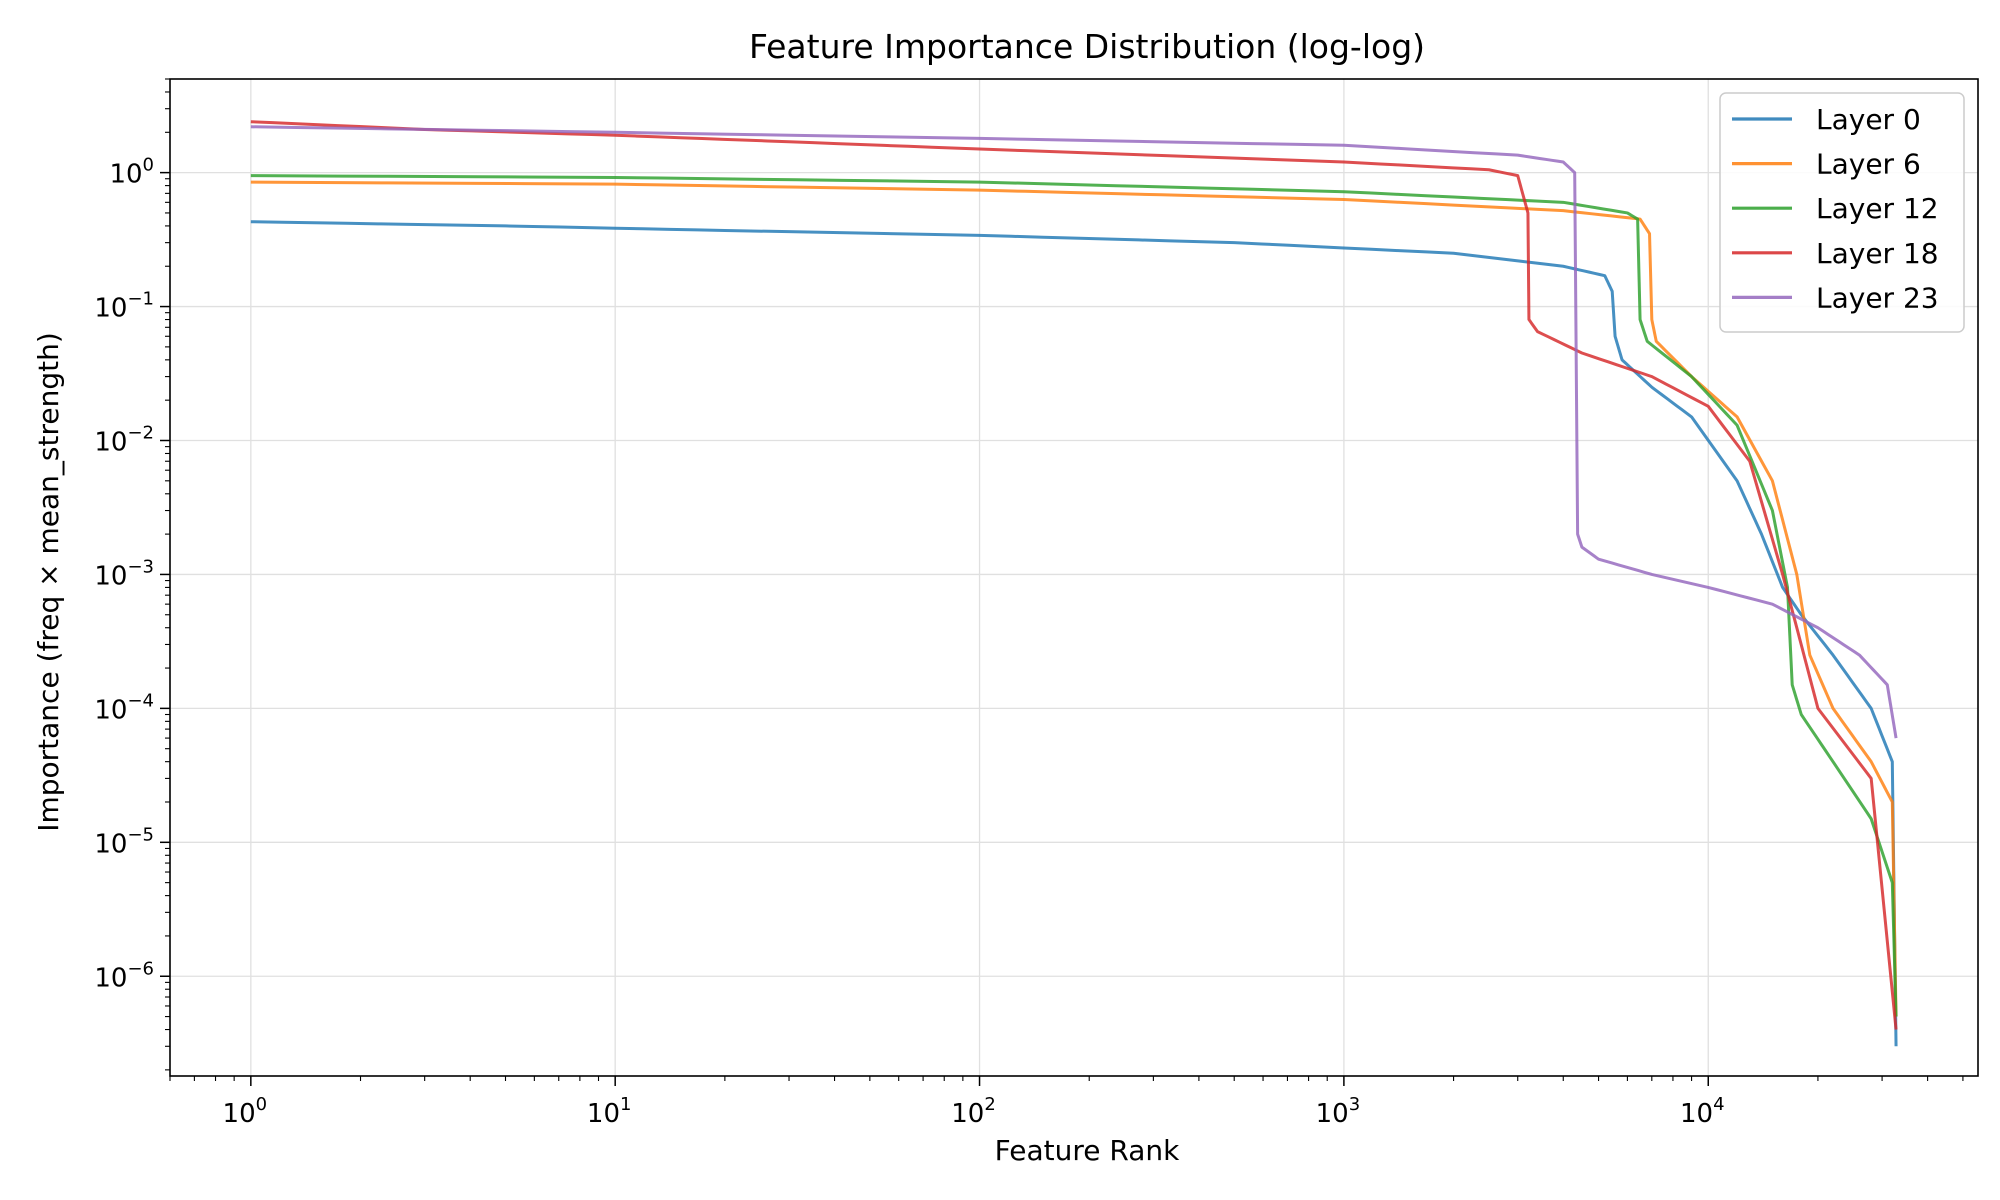 The width and height of the screenshot is (2000, 1200). I want to click on legend-label-layer-6: Layer 6, so click(1868, 164).